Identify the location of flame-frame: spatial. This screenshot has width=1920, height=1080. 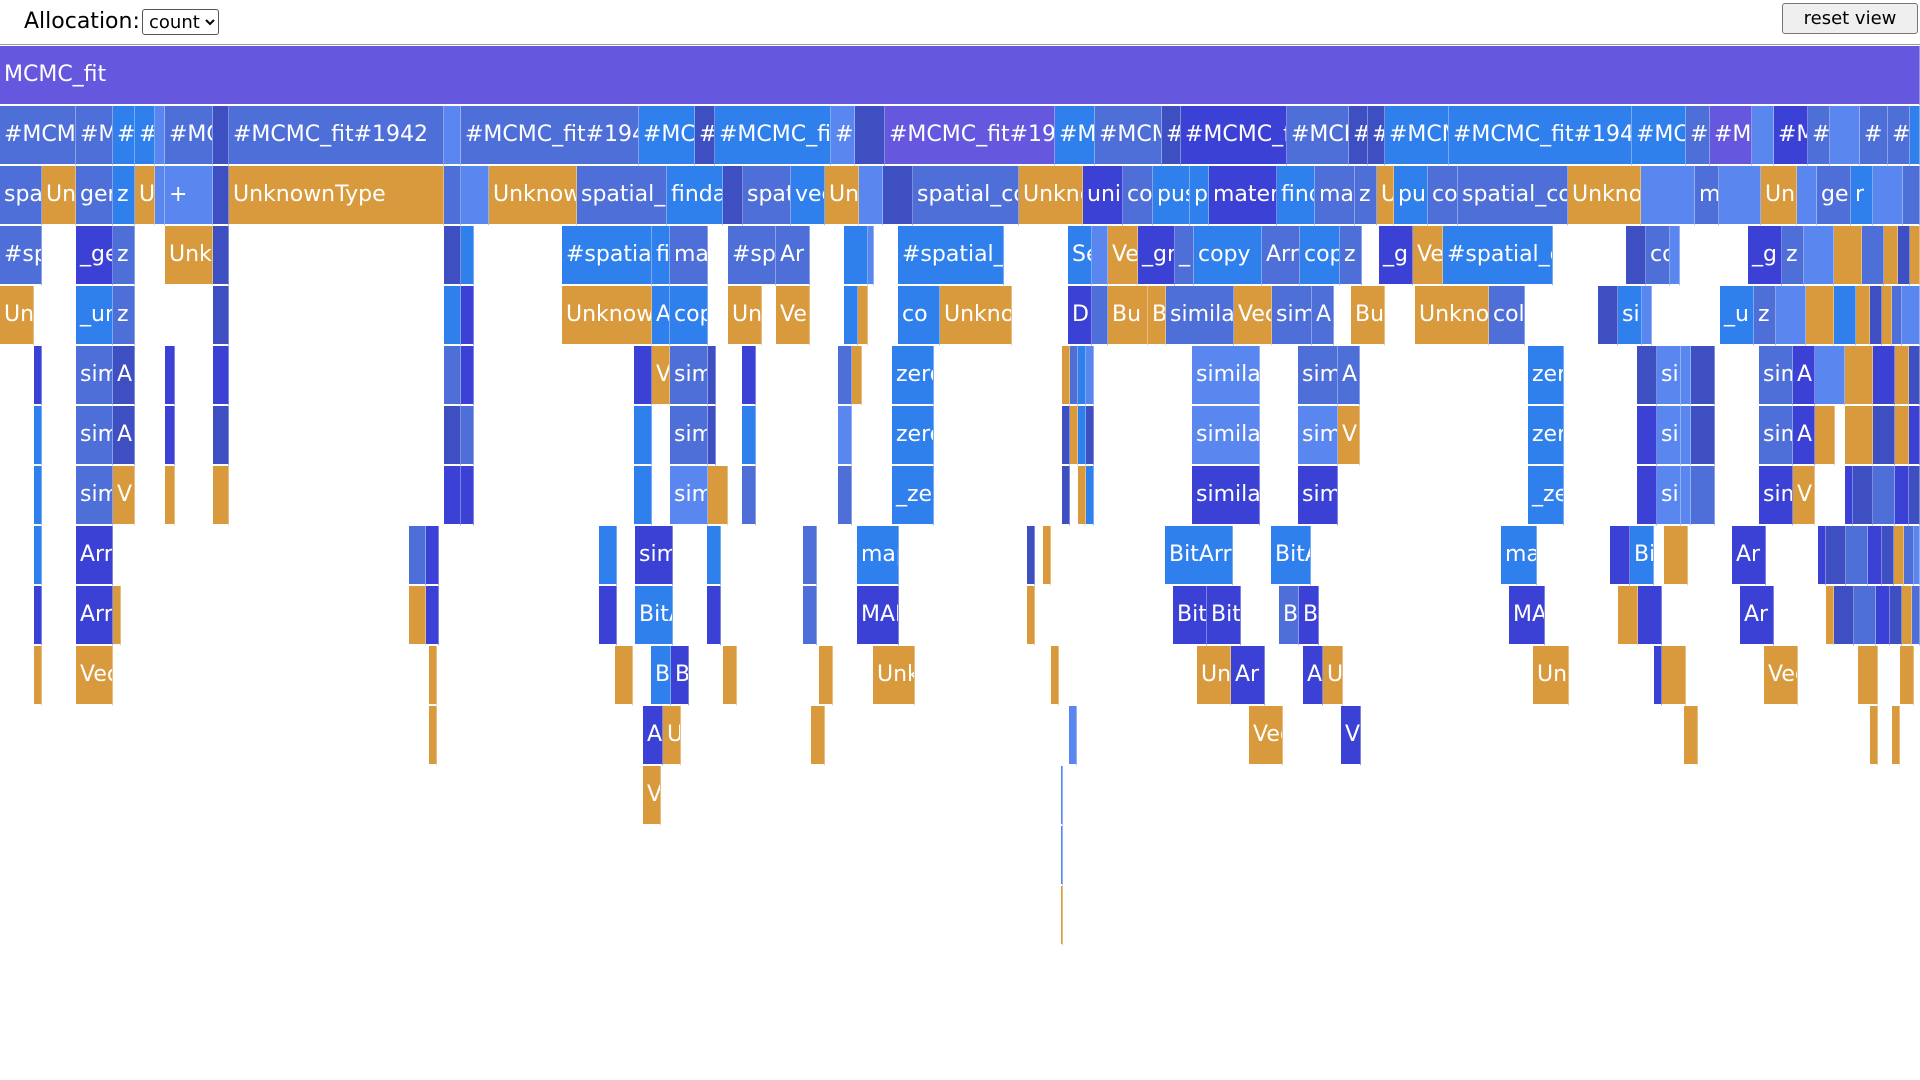
(21, 196).